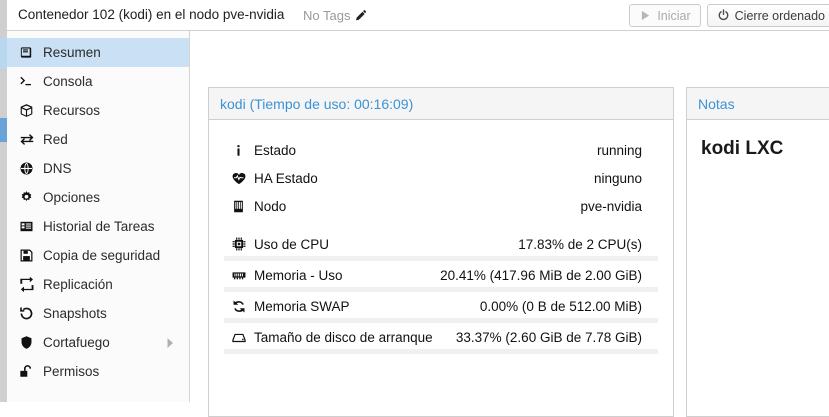 Image resolution: width=829 pixels, height=417 pixels. Describe the element at coordinates (29, 110) in the screenshot. I see `cube-icon` at that location.